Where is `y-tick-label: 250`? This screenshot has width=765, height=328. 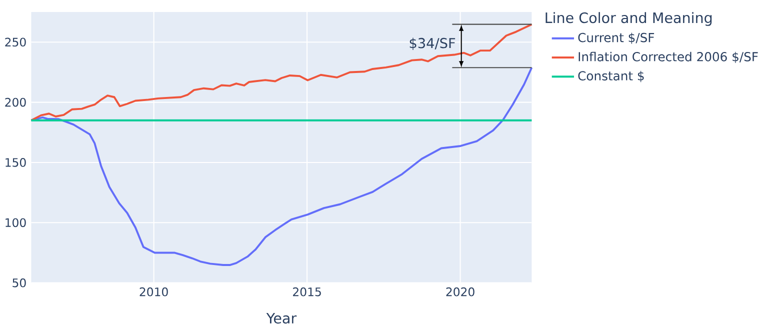 y-tick-label: 250 is located at coordinates (15, 42).